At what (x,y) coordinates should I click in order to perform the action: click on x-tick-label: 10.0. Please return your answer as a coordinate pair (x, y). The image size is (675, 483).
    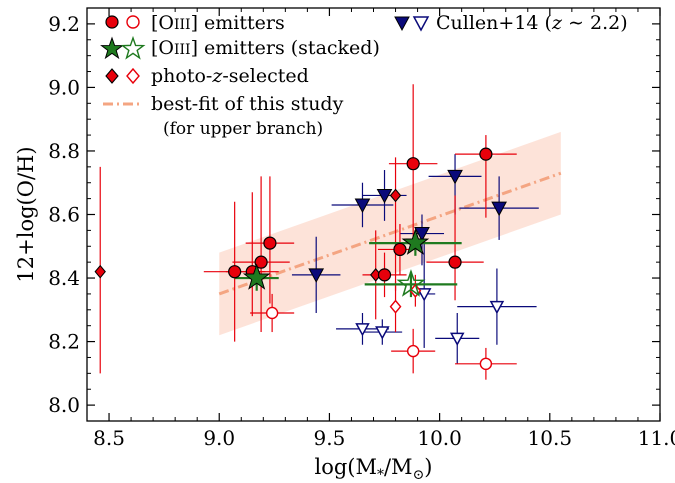
    Looking at the image, I should click on (439, 438).